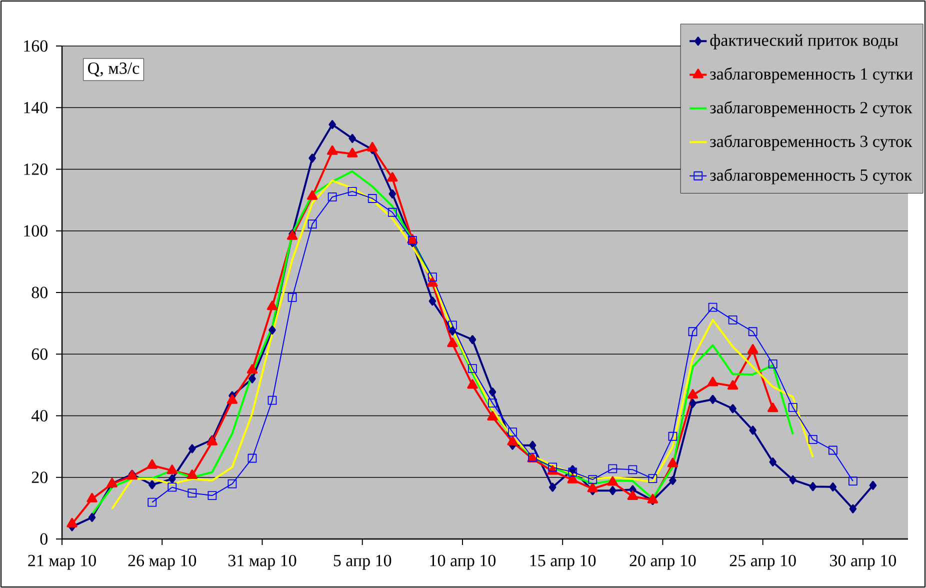  What do you see at coordinates (39, 416) in the screenshot?
I see `y-tick-label: 40` at bounding box center [39, 416].